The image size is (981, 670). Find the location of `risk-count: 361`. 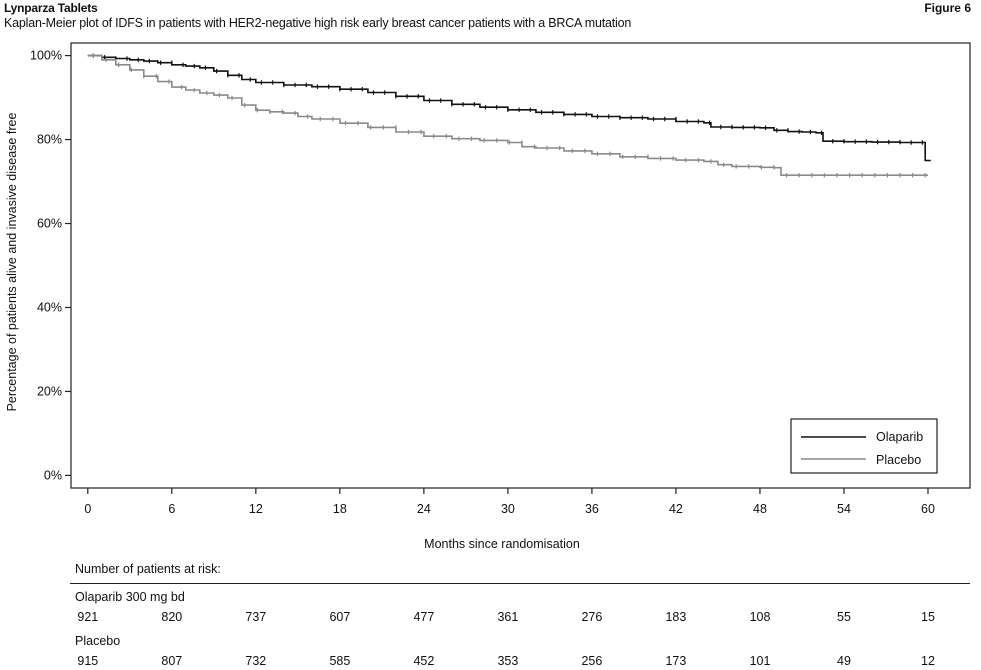

risk-count: 361 is located at coordinates (508, 617).